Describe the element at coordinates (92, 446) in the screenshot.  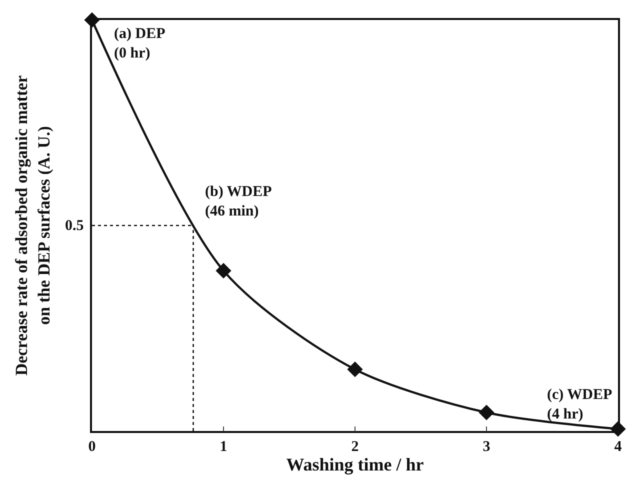
I see `x-tick-label: 0` at that location.